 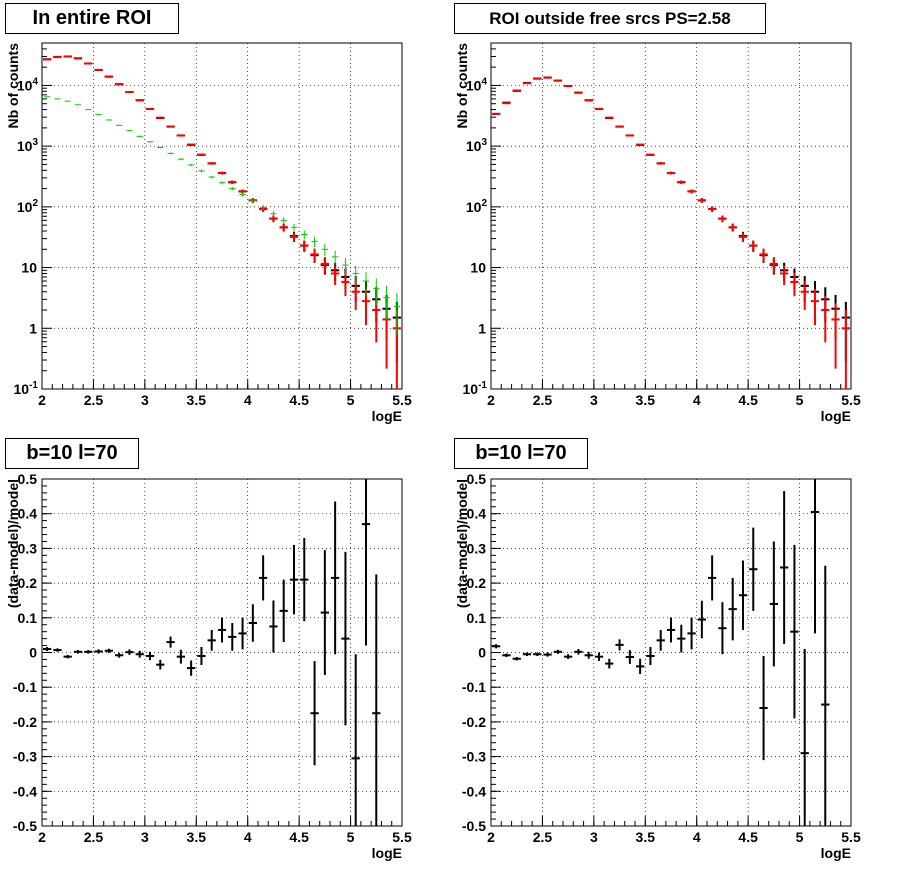 What do you see at coordinates (387, 416) in the screenshot?
I see `panel-1-xlabel: logE` at bounding box center [387, 416].